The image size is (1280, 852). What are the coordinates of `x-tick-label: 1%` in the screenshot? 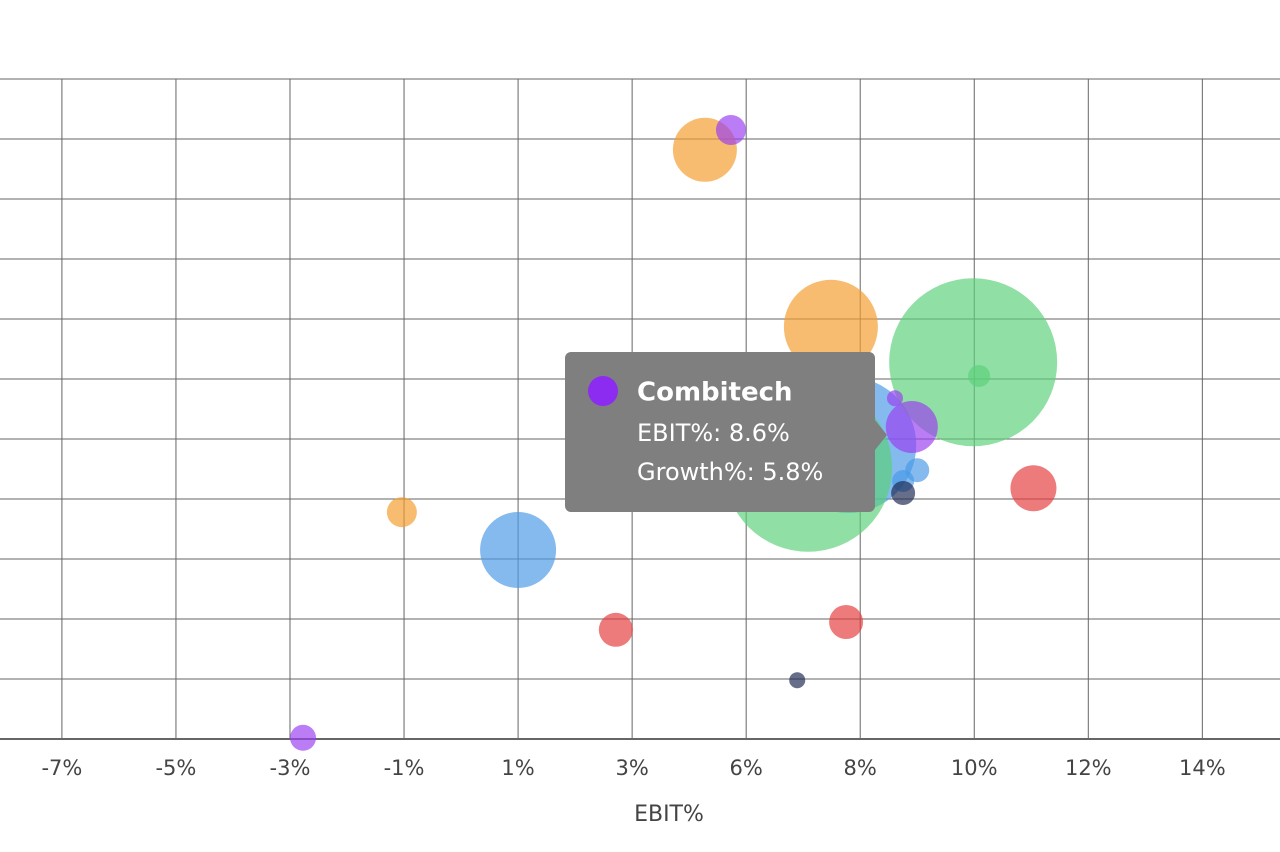 It's located at (517, 768).